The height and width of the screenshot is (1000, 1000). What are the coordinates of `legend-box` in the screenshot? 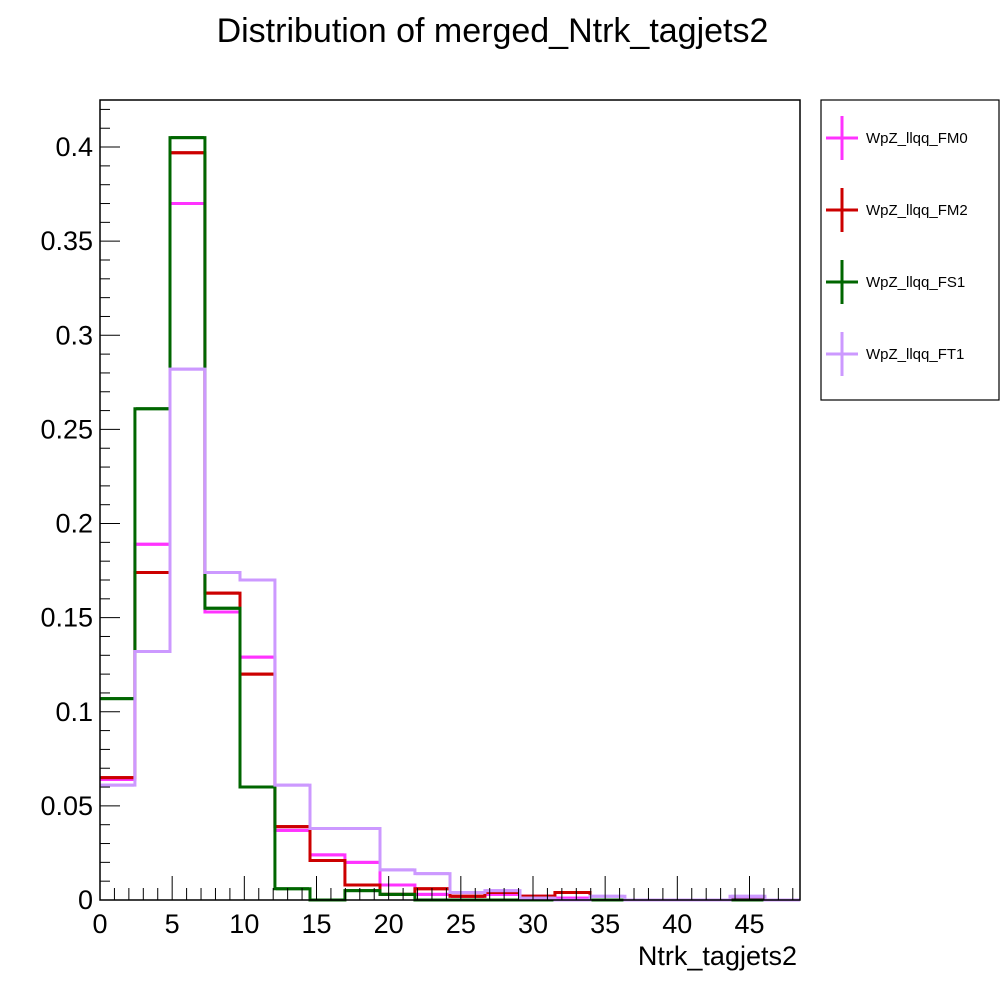 It's located at (910, 250).